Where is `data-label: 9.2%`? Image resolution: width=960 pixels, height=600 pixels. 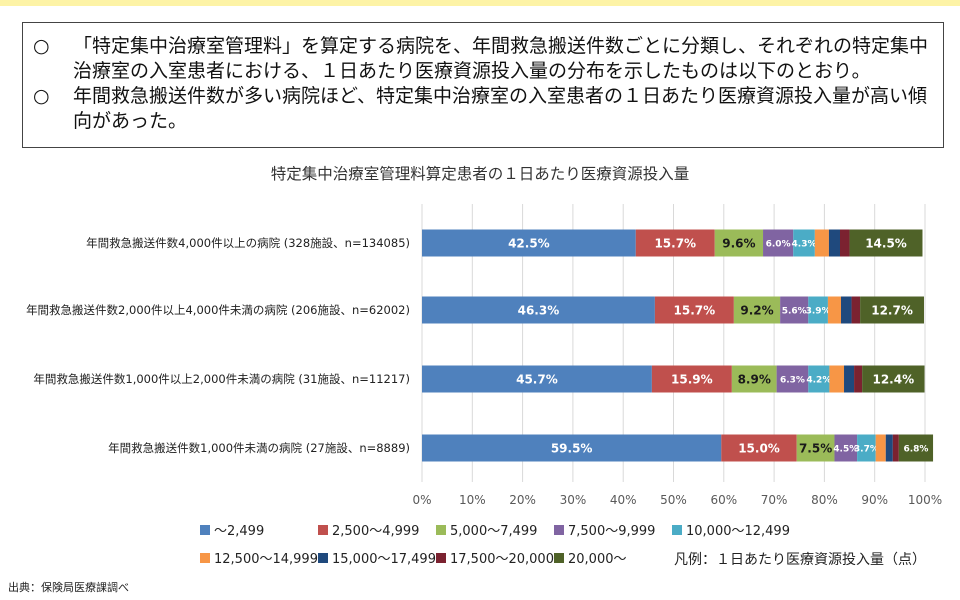
data-label: 9.2% is located at coordinates (756, 311).